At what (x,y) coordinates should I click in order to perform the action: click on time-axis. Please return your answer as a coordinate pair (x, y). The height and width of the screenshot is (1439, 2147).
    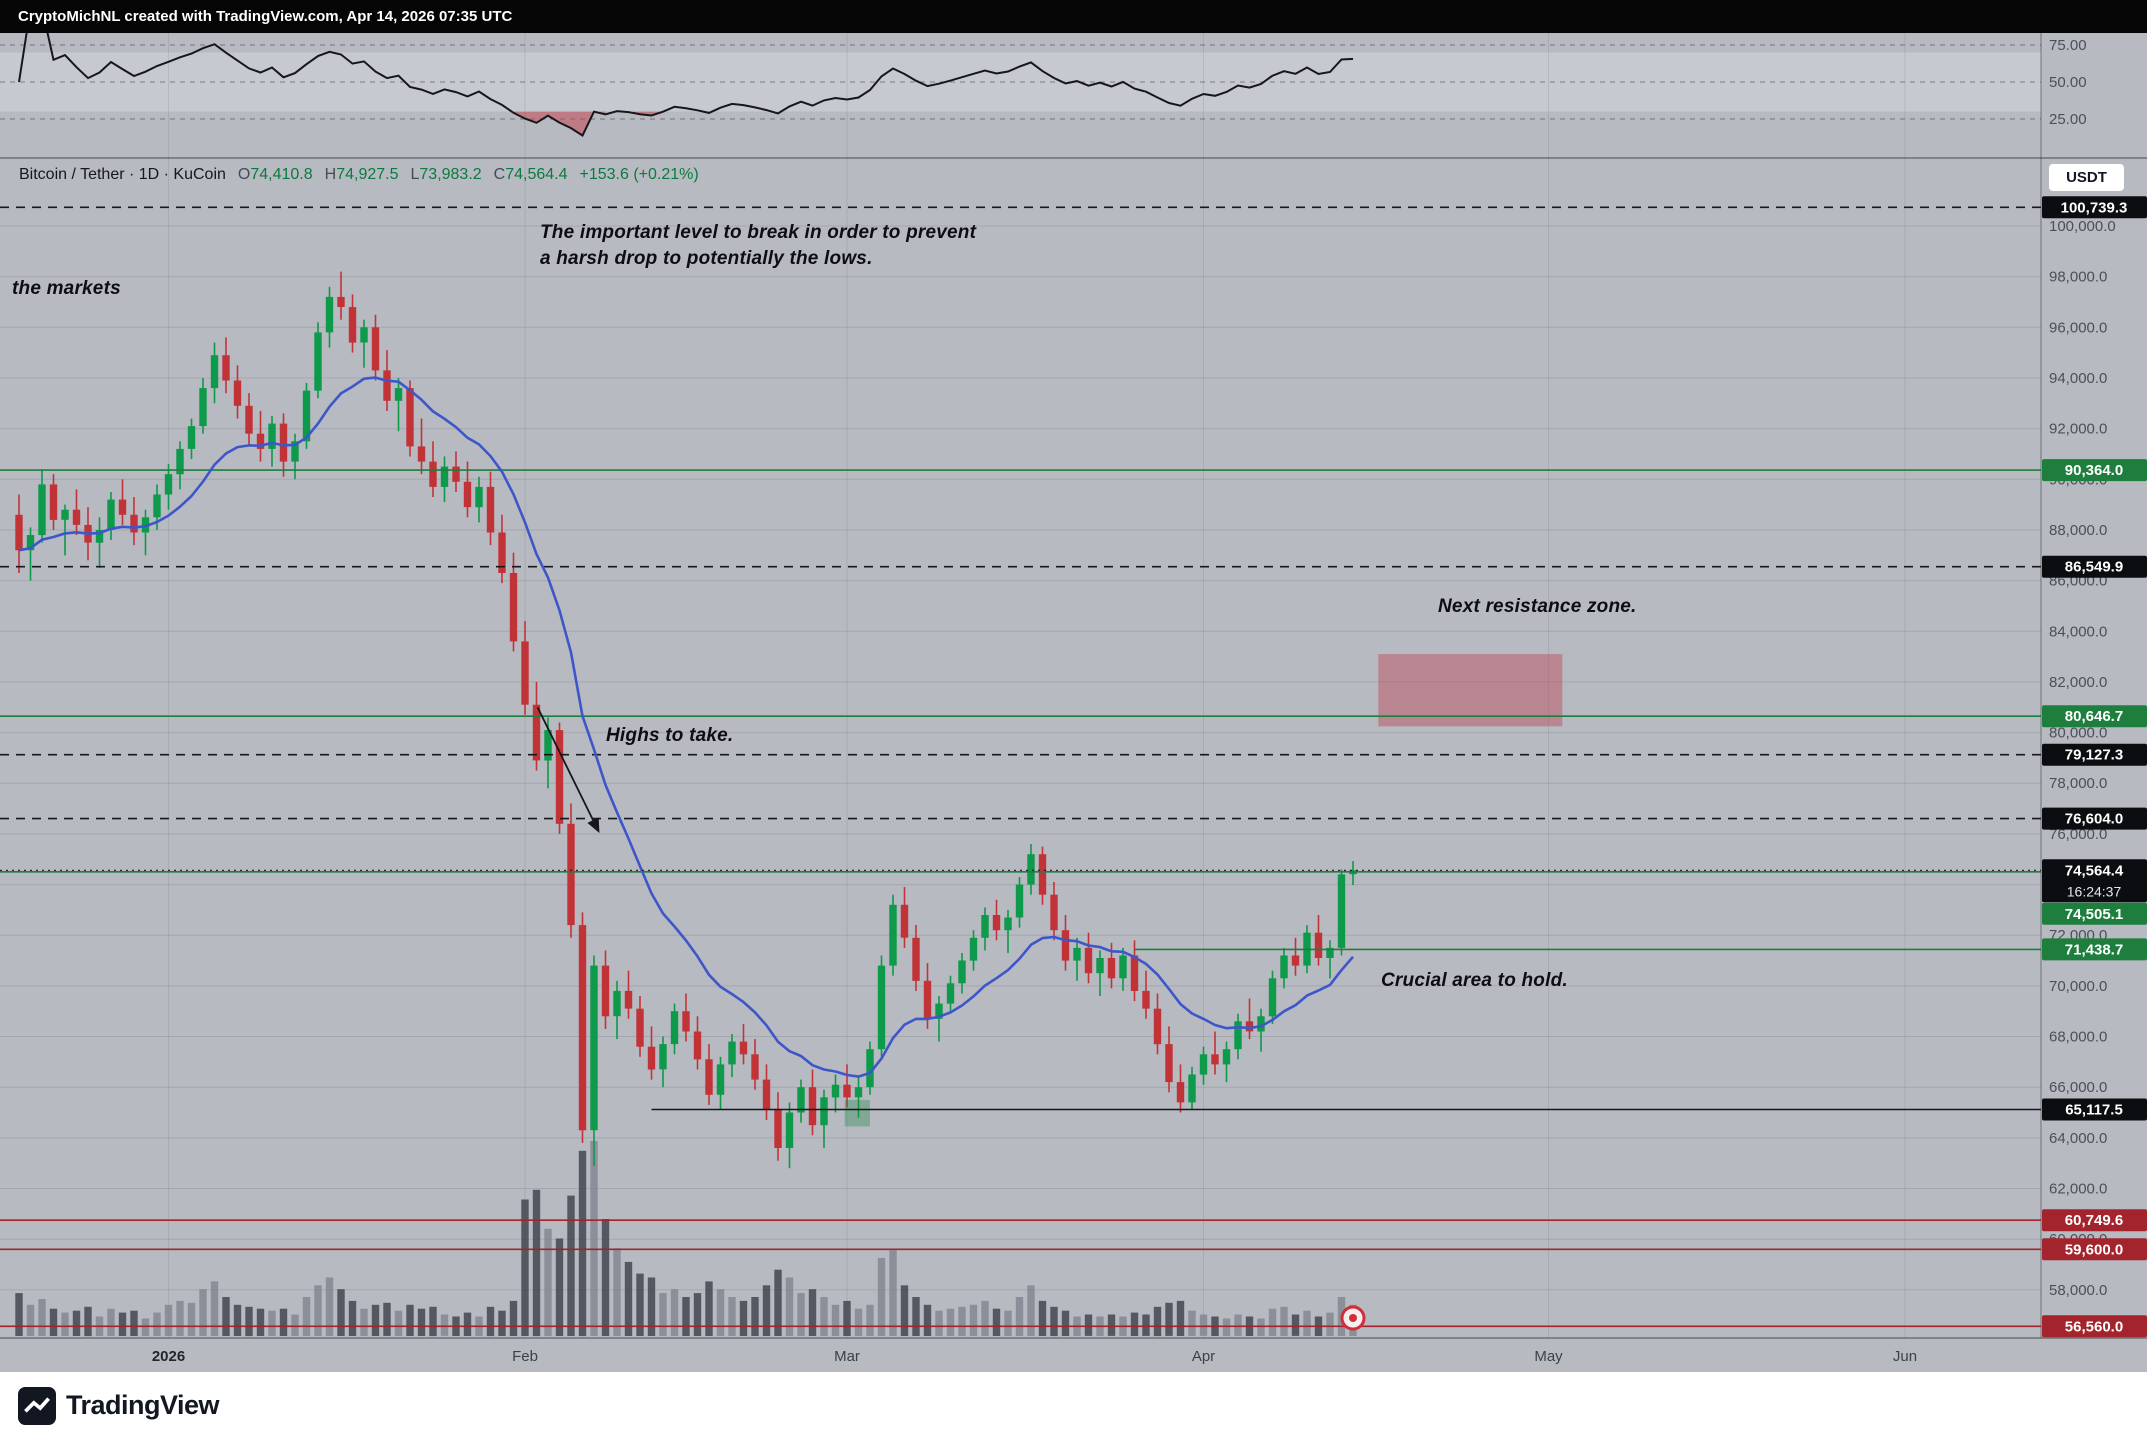
    Looking at the image, I should click on (1020, 1355).